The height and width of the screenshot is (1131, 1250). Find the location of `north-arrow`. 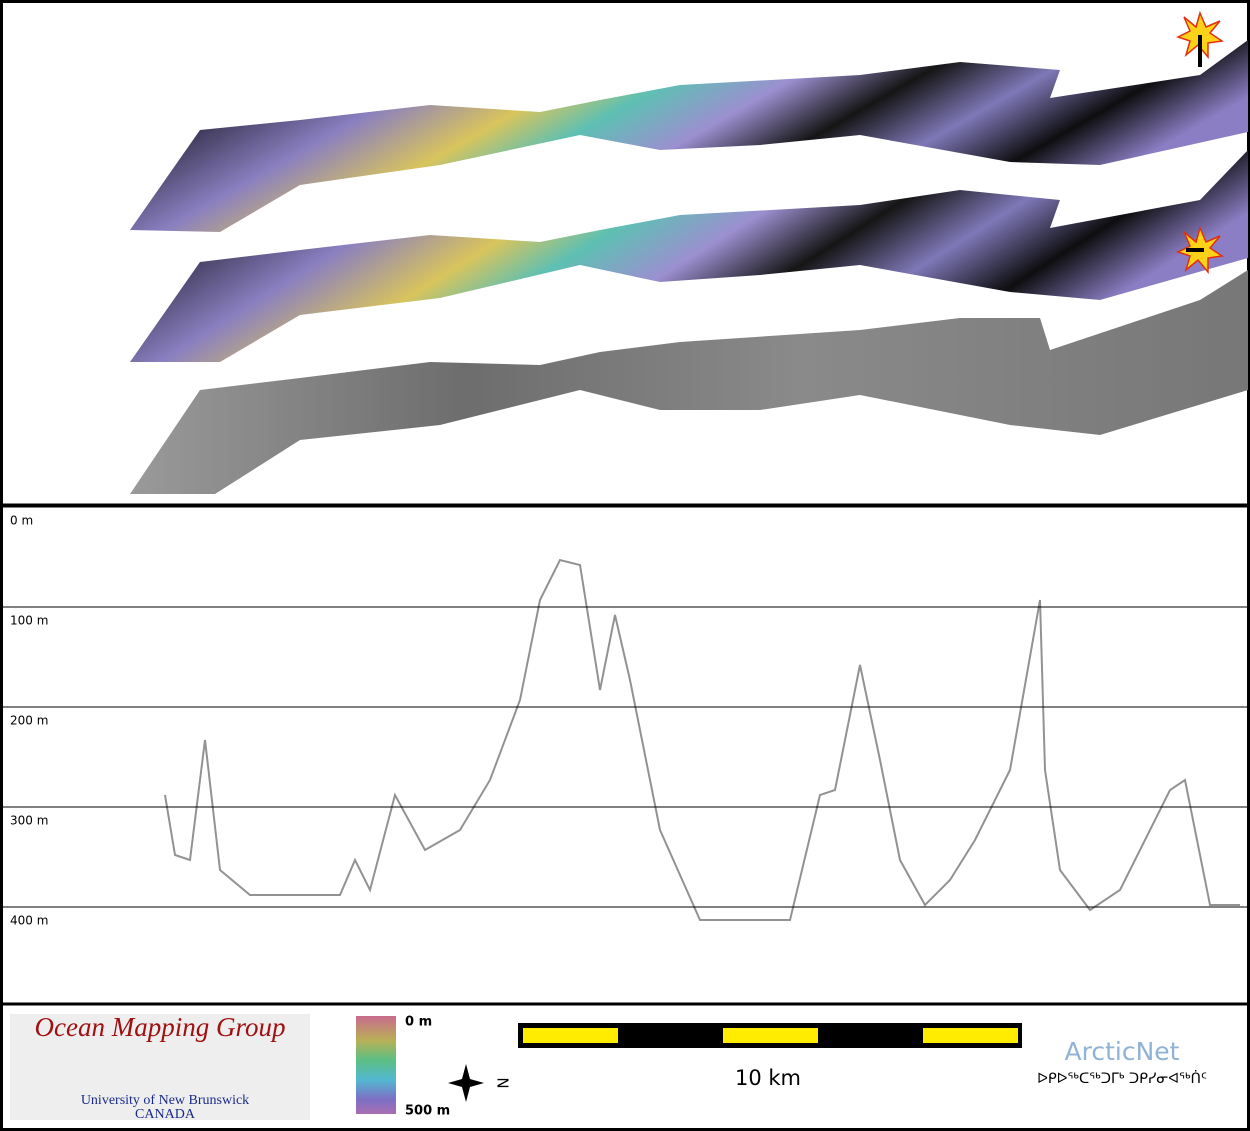

north-arrow is located at coordinates (466, 1083).